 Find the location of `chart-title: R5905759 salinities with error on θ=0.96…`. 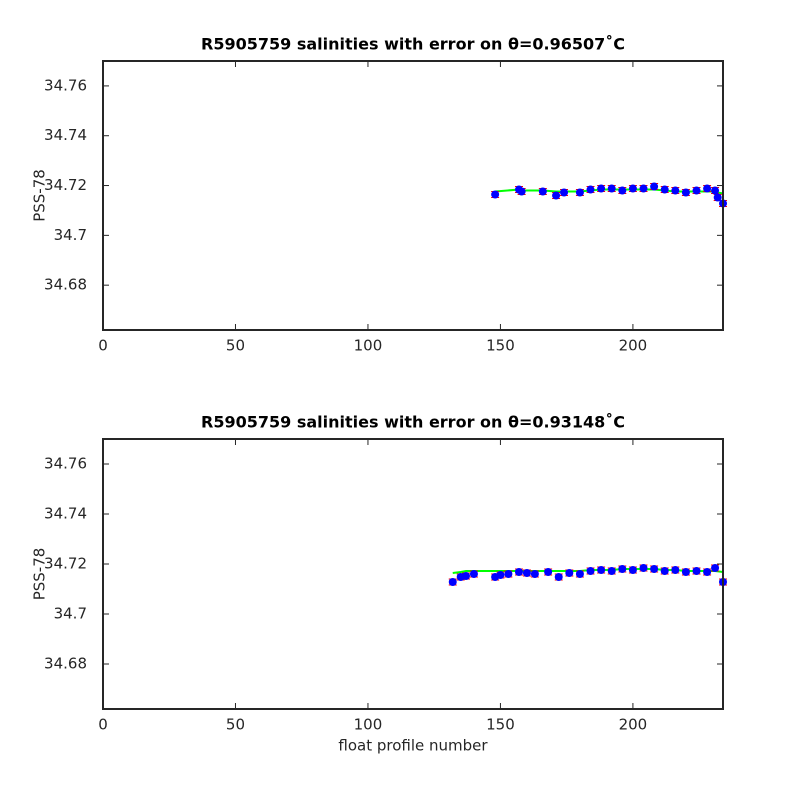

chart-title: R5905759 salinities with error on θ=0.96… is located at coordinates (413, 44).